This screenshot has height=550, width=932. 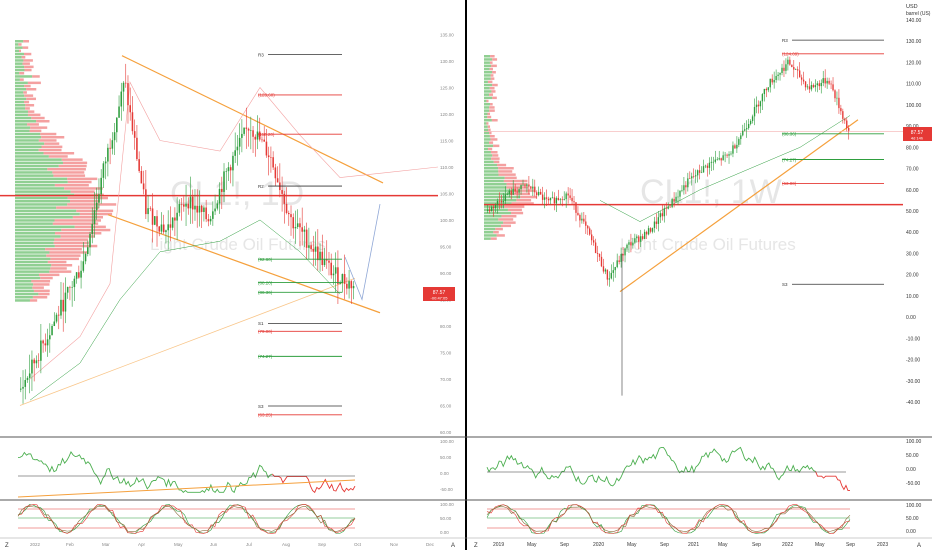 What do you see at coordinates (453, 546) in the screenshot?
I see `left-auto-scale-button: A` at bounding box center [453, 546].